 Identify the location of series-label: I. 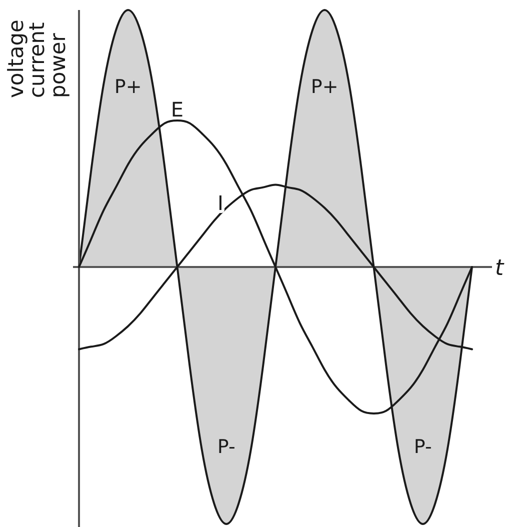
(221, 203).